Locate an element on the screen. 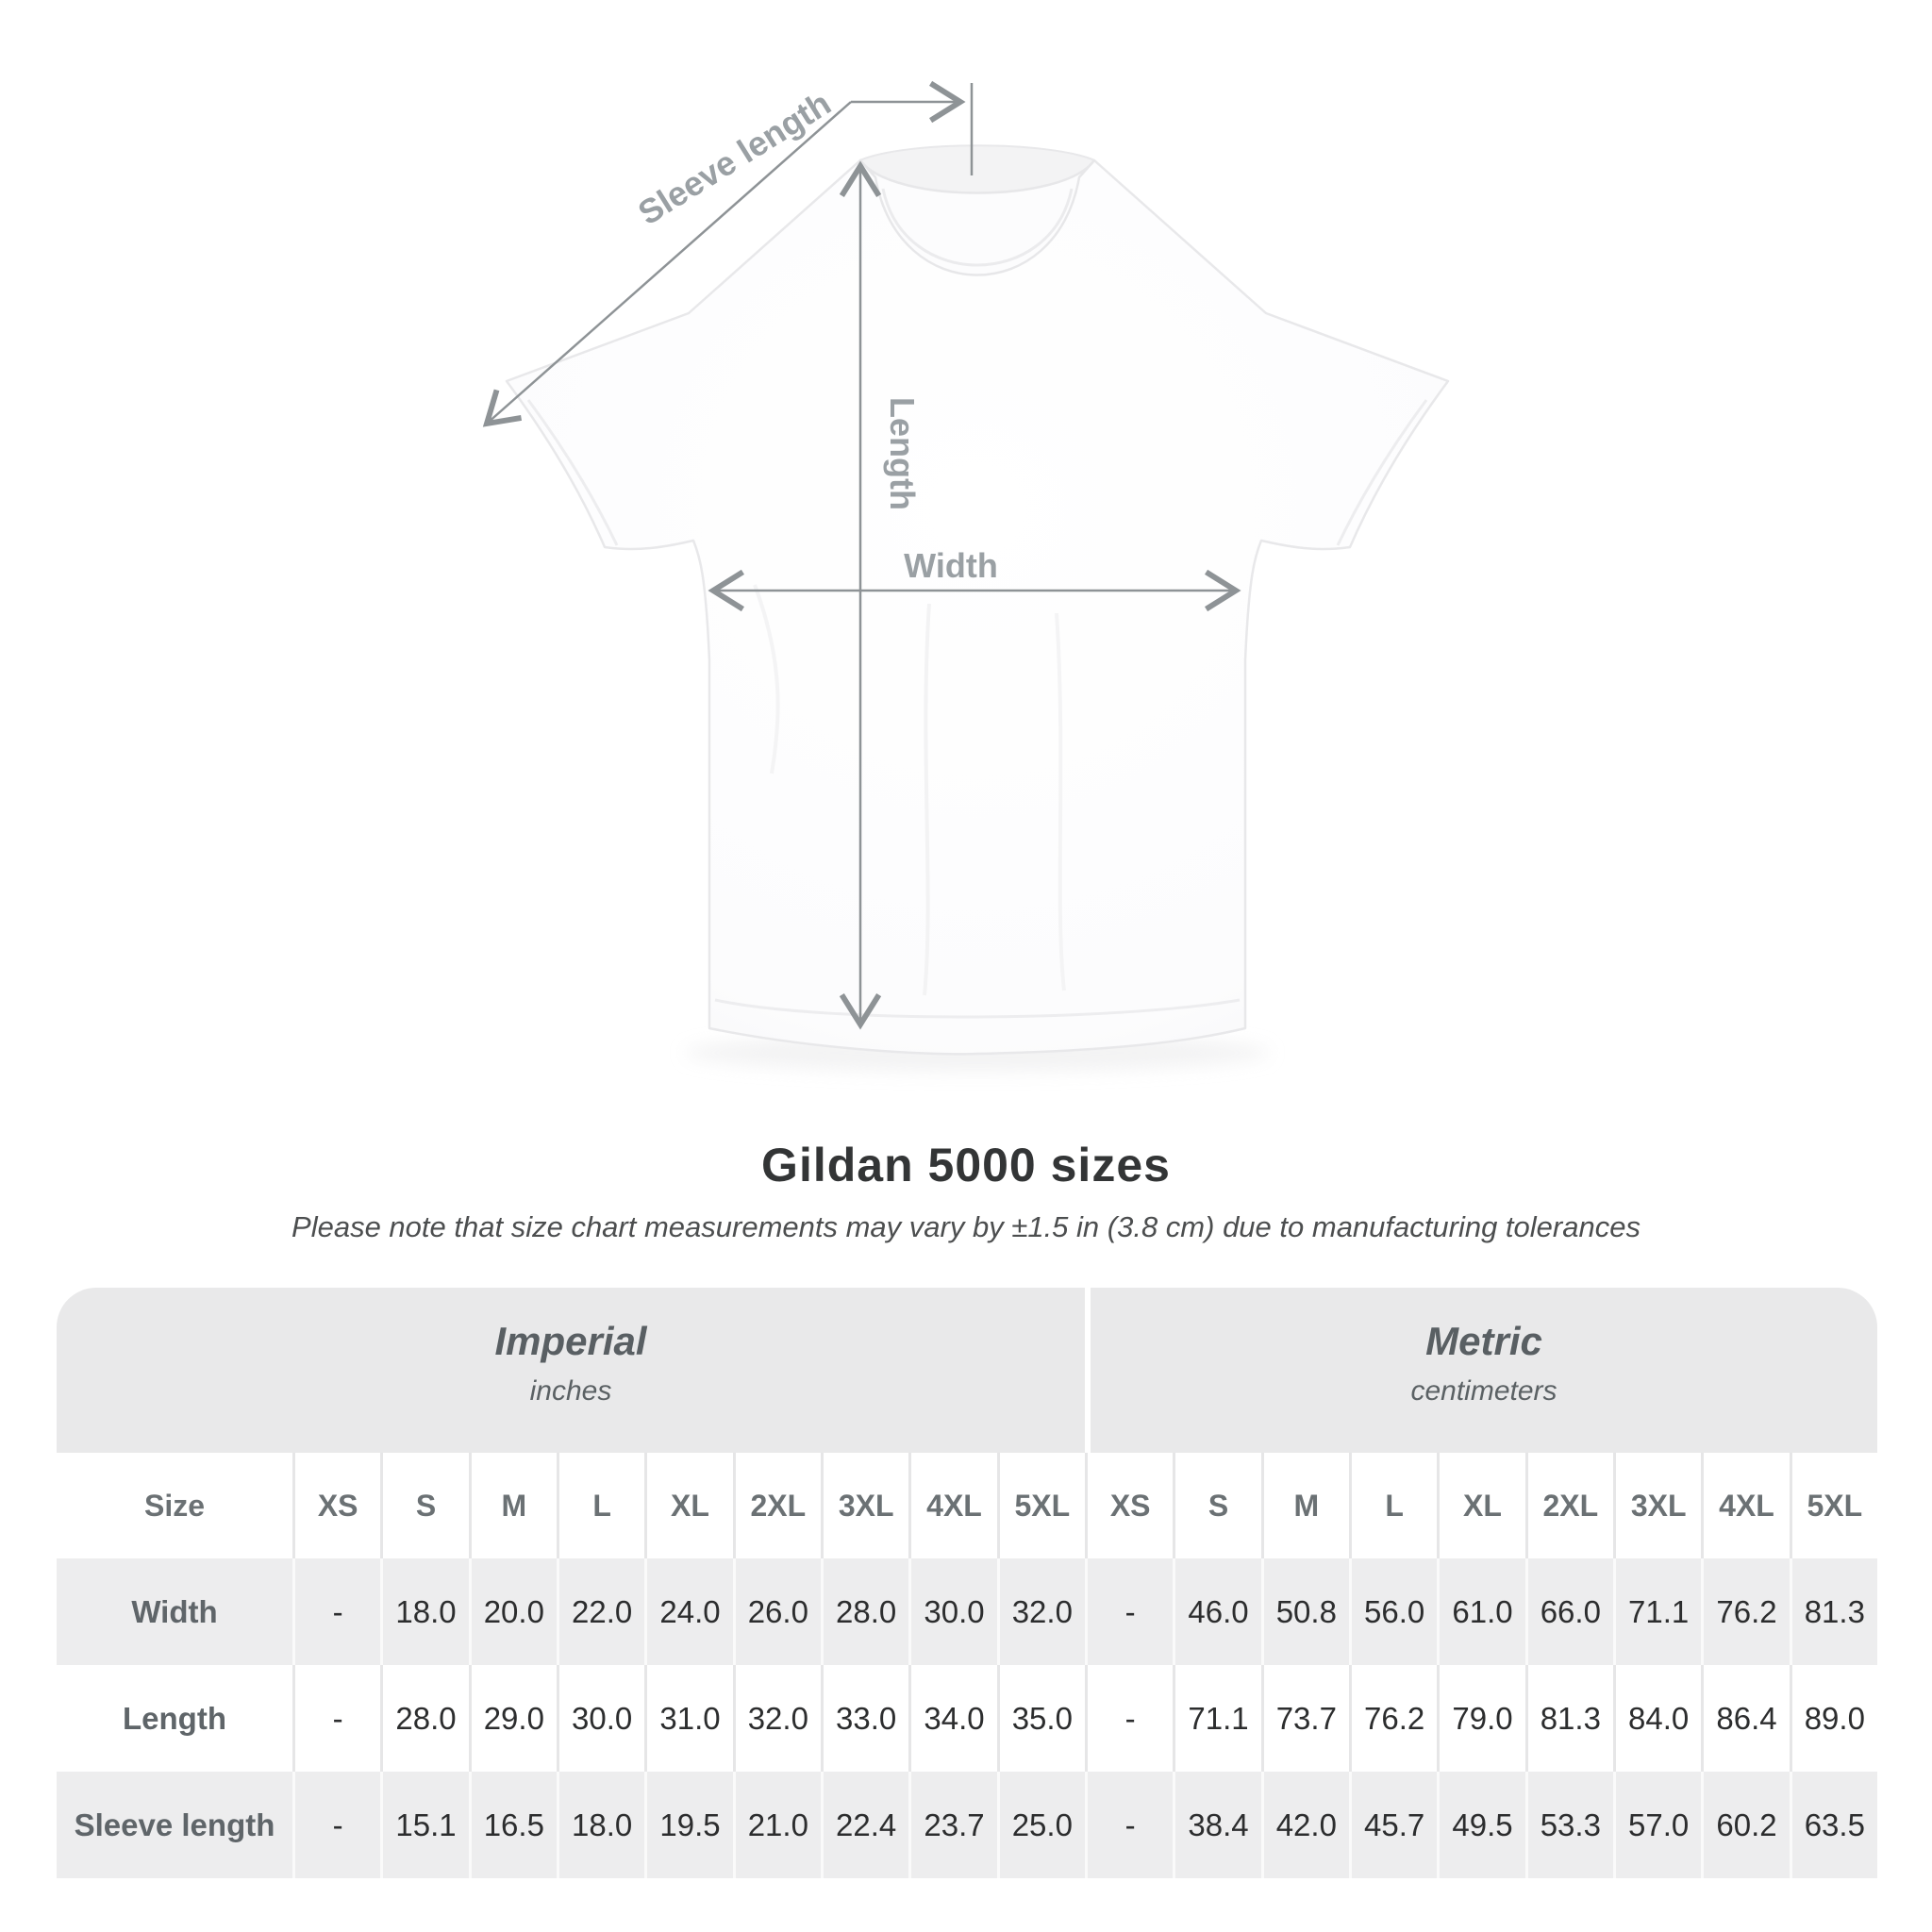  table-cell: 89.0 is located at coordinates (1833, 1719).